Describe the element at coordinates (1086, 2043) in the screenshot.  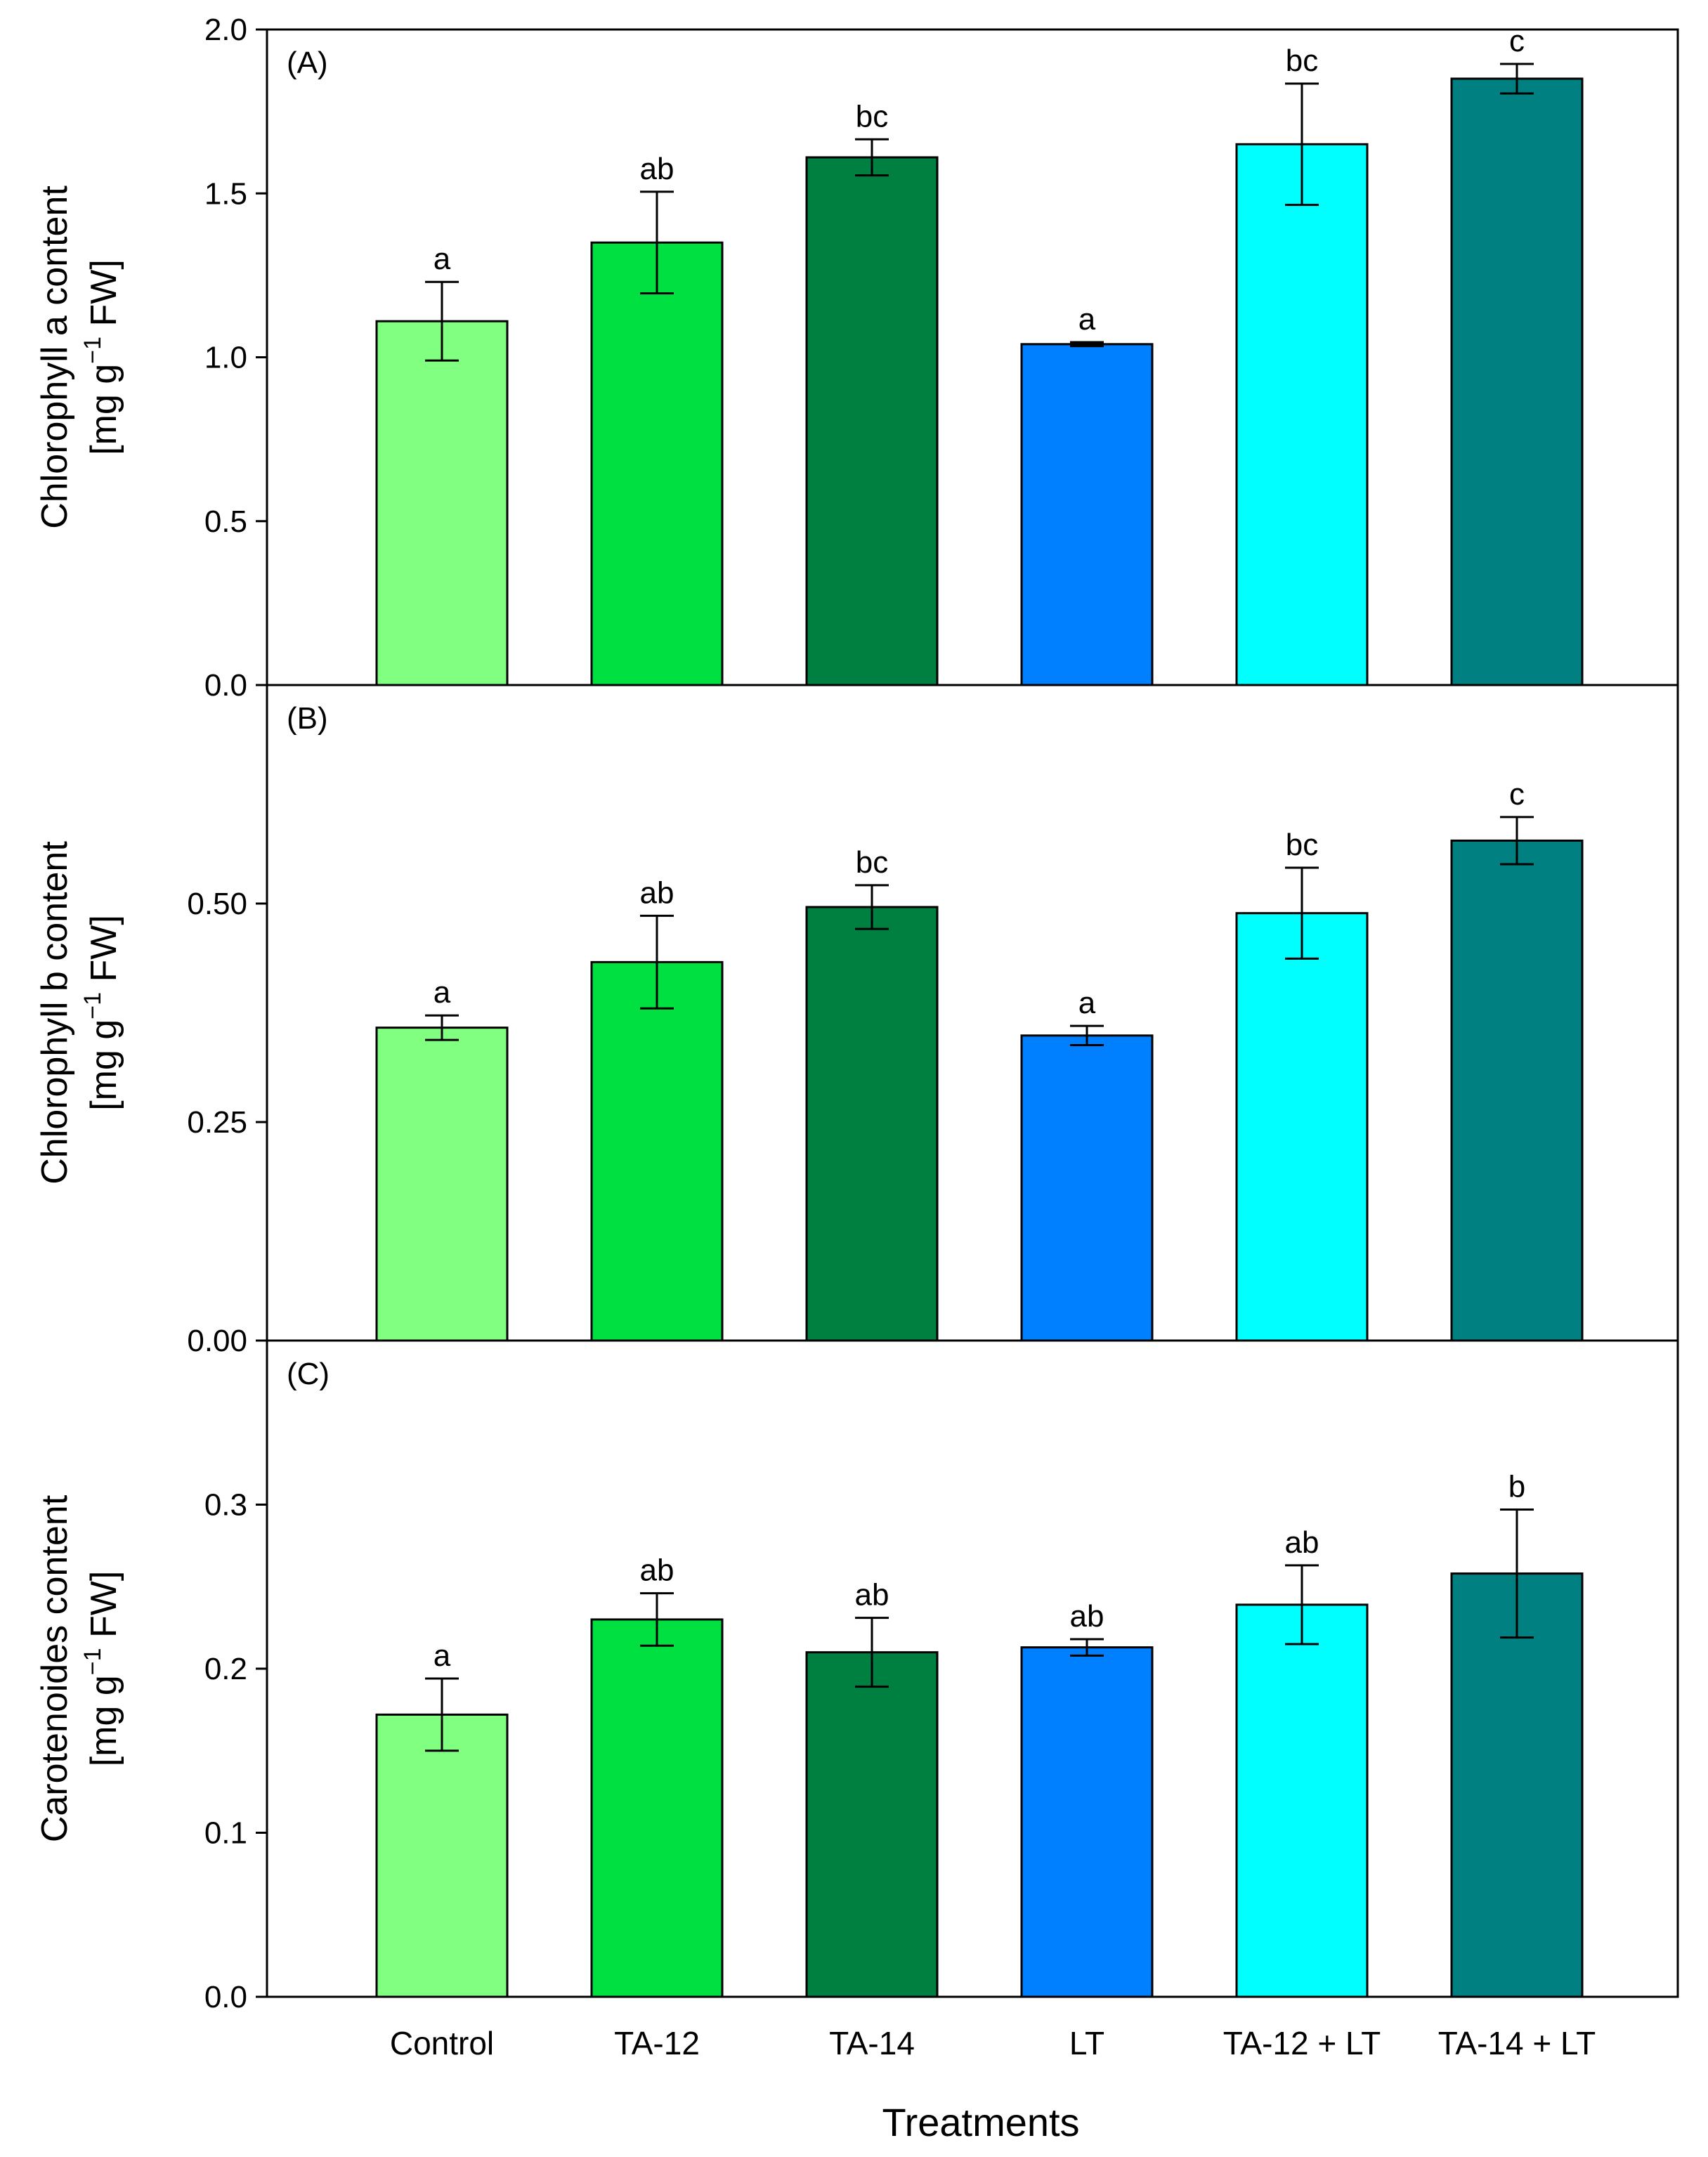
I see `x-tick-label: LT` at that location.